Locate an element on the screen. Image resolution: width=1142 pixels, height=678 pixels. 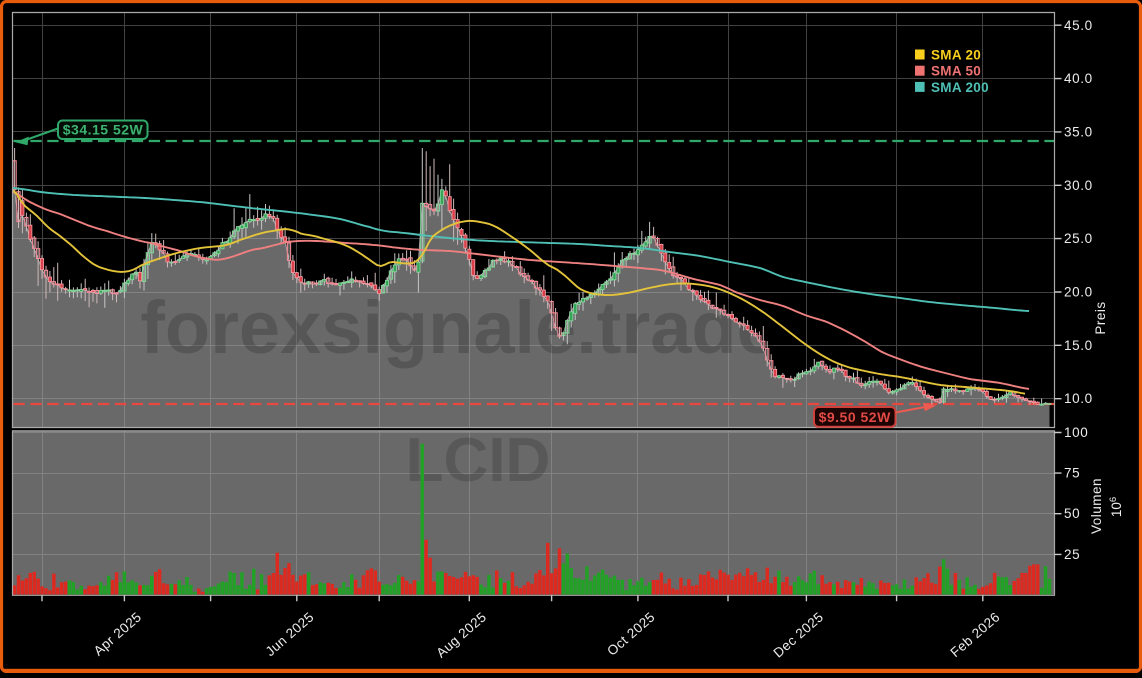
svg-text: LCID is located at coordinates (478, 460).